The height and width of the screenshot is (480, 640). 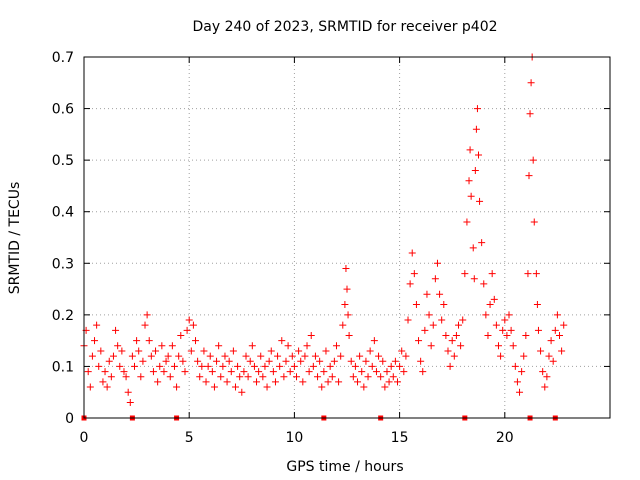 I want to click on y-tick-label: 0.5, so click(x=63, y=161).